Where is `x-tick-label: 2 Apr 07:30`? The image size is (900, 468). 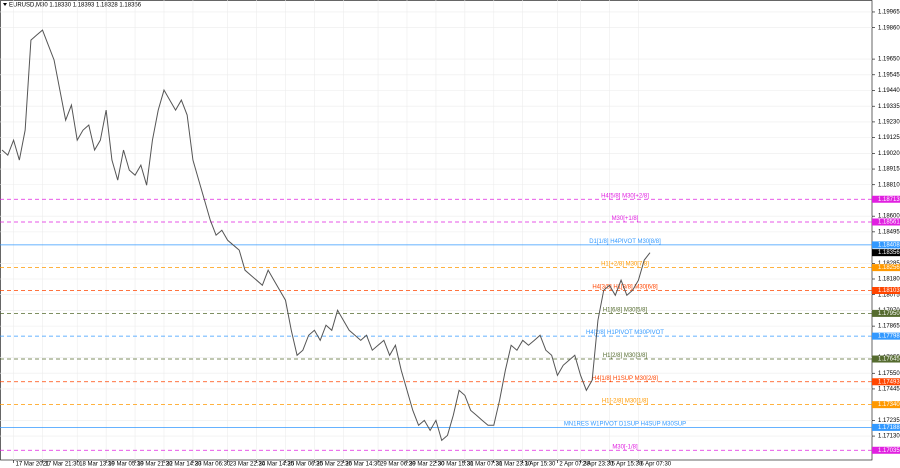
x-tick-label: 2 Apr 07:30 is located at coordinates (574, 465).